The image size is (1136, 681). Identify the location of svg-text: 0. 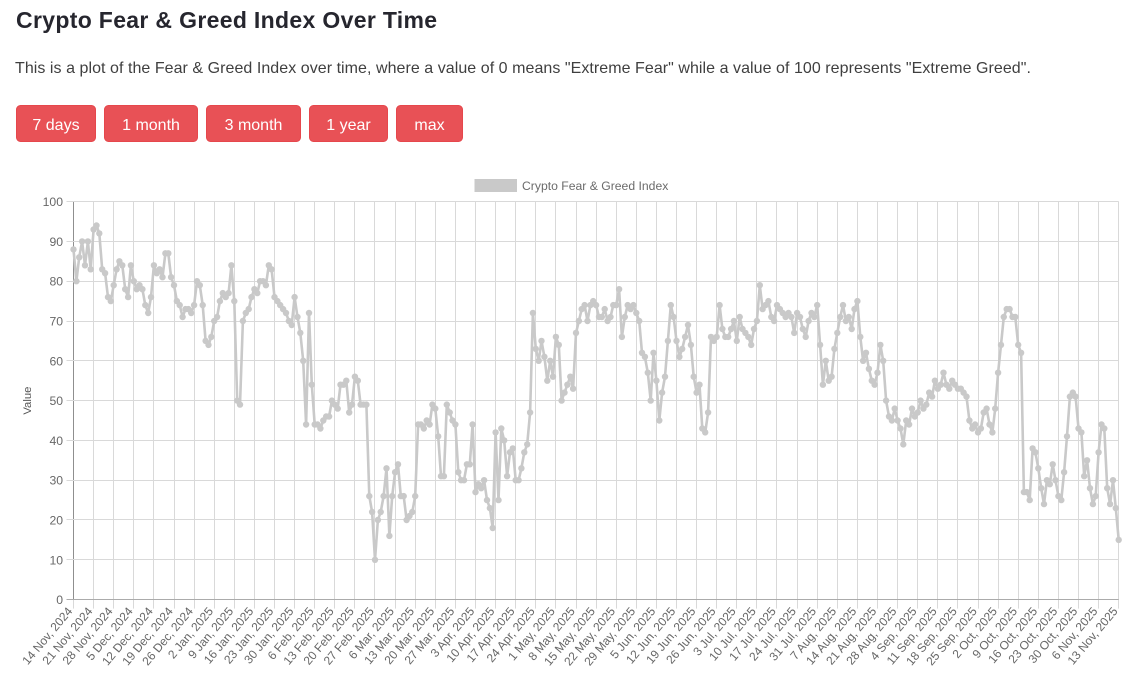
(59, 601).